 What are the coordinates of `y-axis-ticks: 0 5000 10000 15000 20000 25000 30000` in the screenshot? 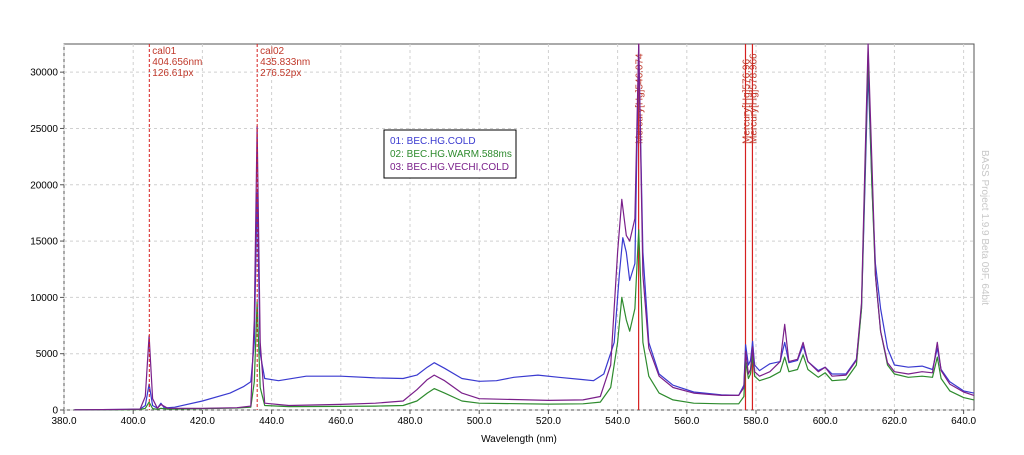 It's located at (47, 242).